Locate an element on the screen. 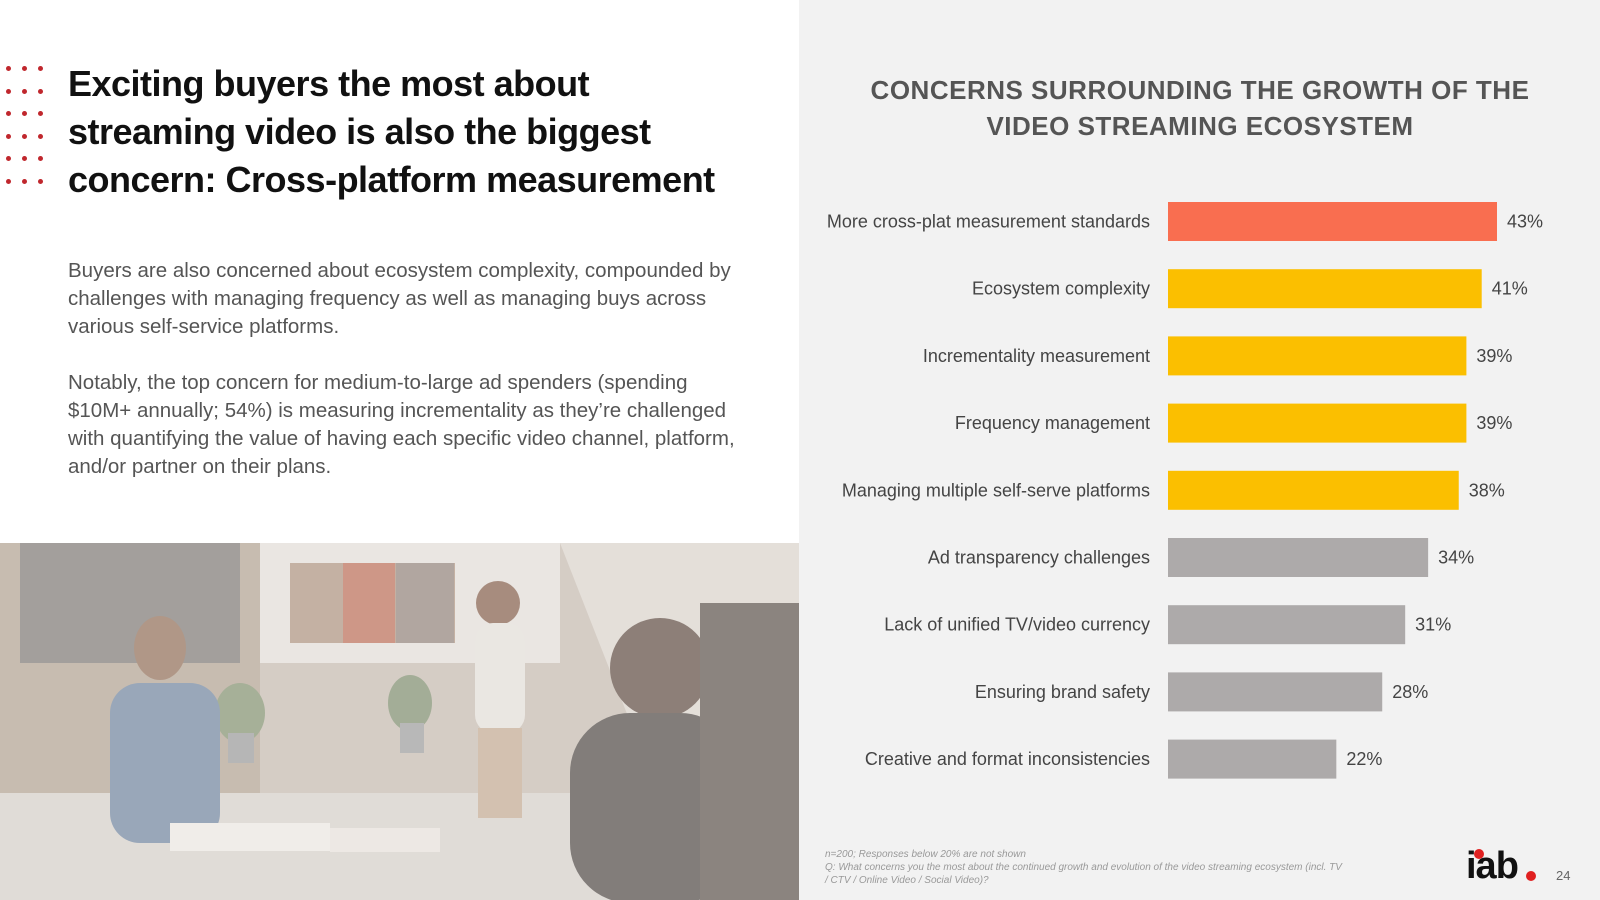  value-label: 28% is located at coordinates (1410, 692).